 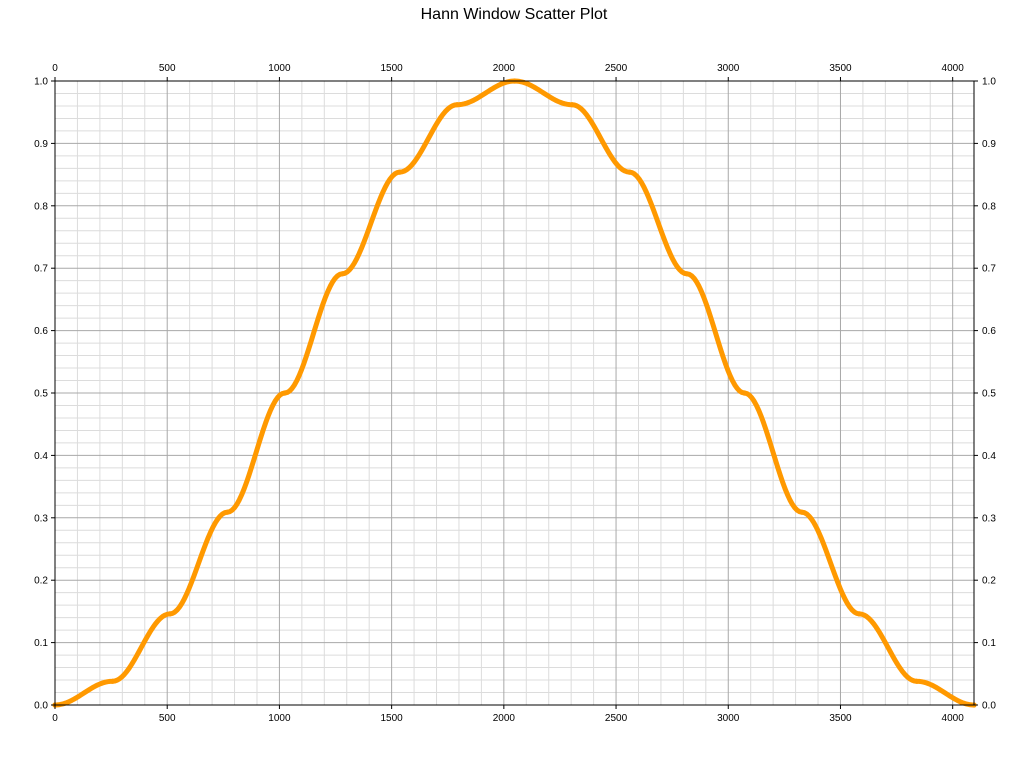 What do you see at coordinates (55, 68) in the screenshot?
I see `x-tick-label-top: 0` at bounding box center [55, 68].